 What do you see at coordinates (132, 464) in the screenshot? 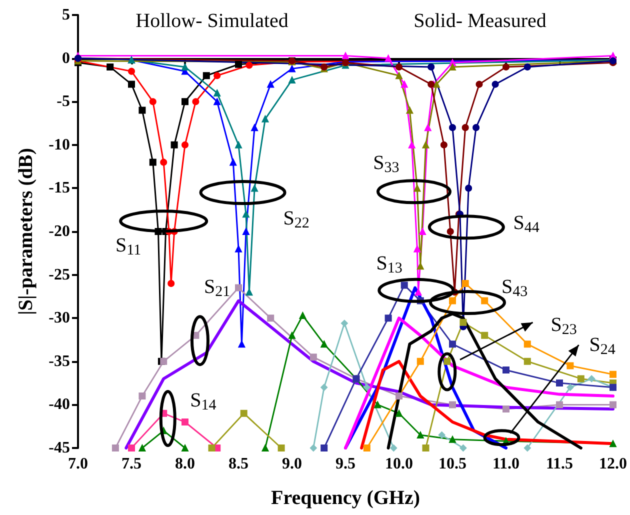
I see `x-tick-label: 7.5` at bounding box center [132, 464].